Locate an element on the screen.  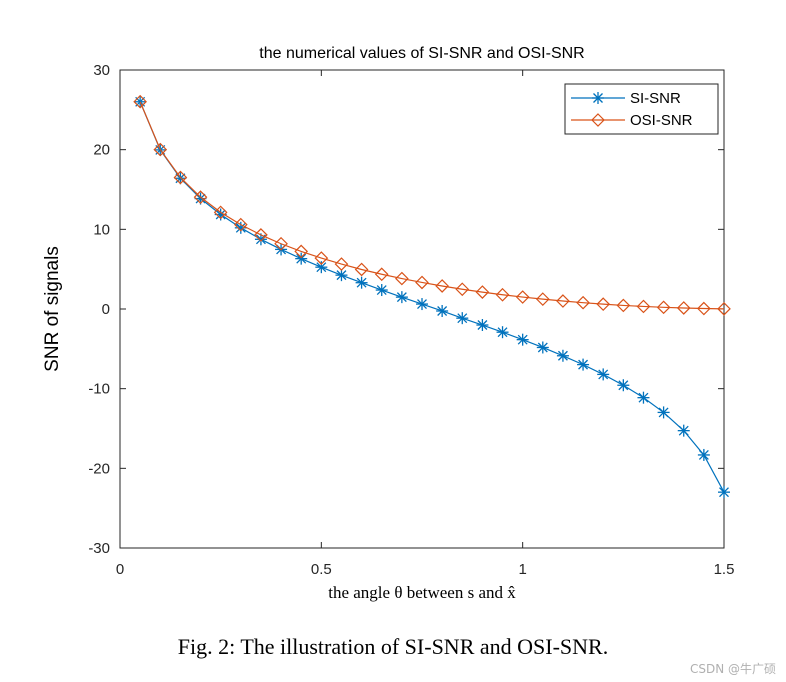
x-tick-label: 1 is located at coordinates (522, 569).